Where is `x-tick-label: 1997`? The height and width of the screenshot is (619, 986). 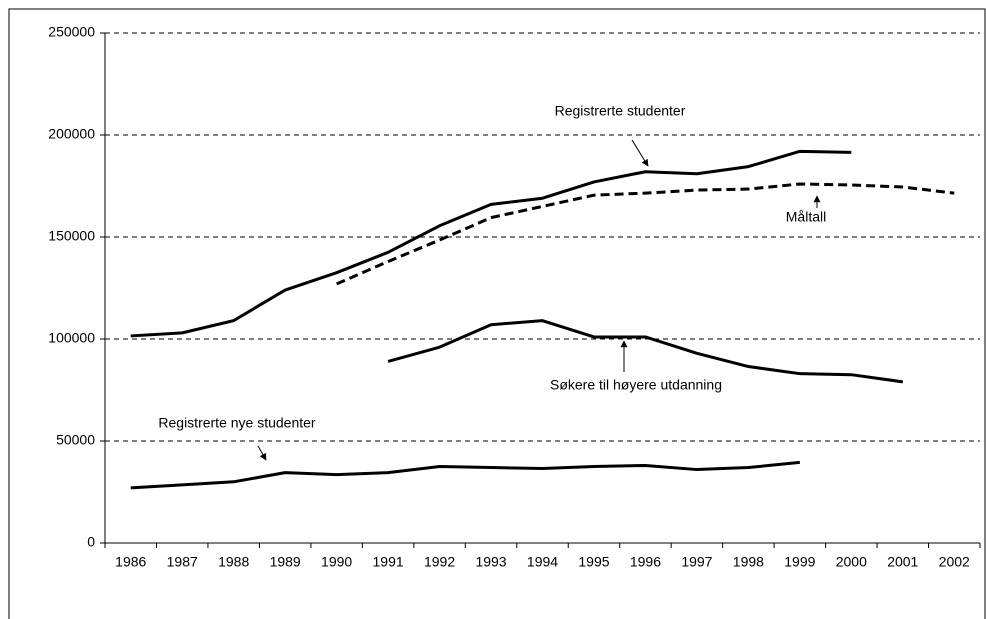
x-tick-label: 1997 is located at coordinates (696, 562).